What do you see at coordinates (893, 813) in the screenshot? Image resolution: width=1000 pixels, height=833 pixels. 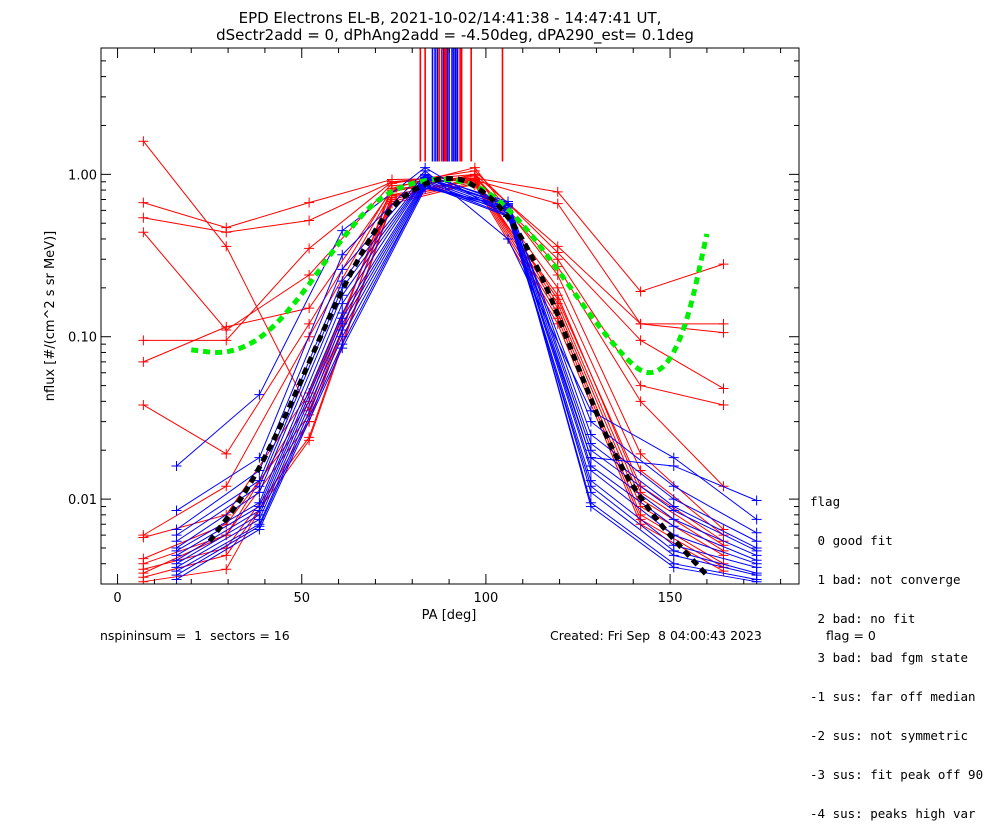 I see `legend-entry: -4 sus: peaks high var` at bounding box center [893, 813].